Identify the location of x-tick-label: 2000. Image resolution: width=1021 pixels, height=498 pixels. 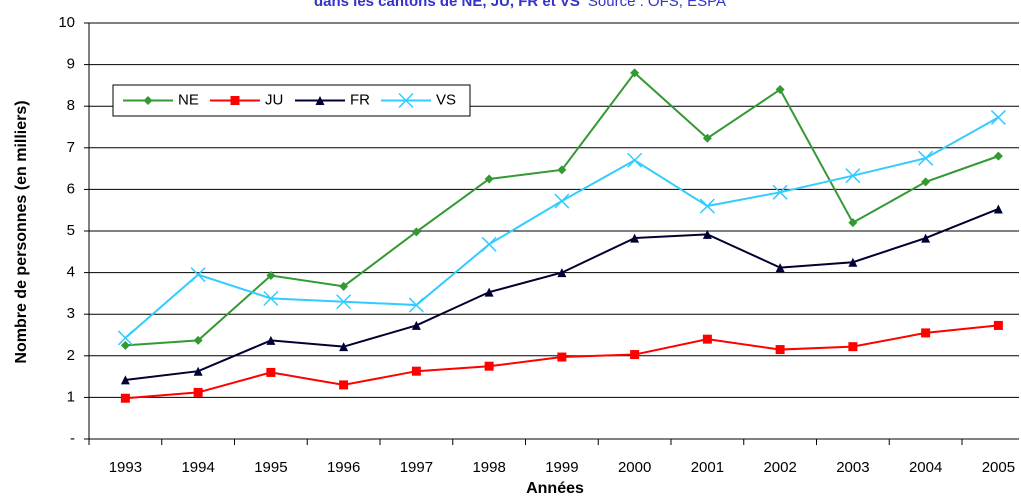
(634, 467).